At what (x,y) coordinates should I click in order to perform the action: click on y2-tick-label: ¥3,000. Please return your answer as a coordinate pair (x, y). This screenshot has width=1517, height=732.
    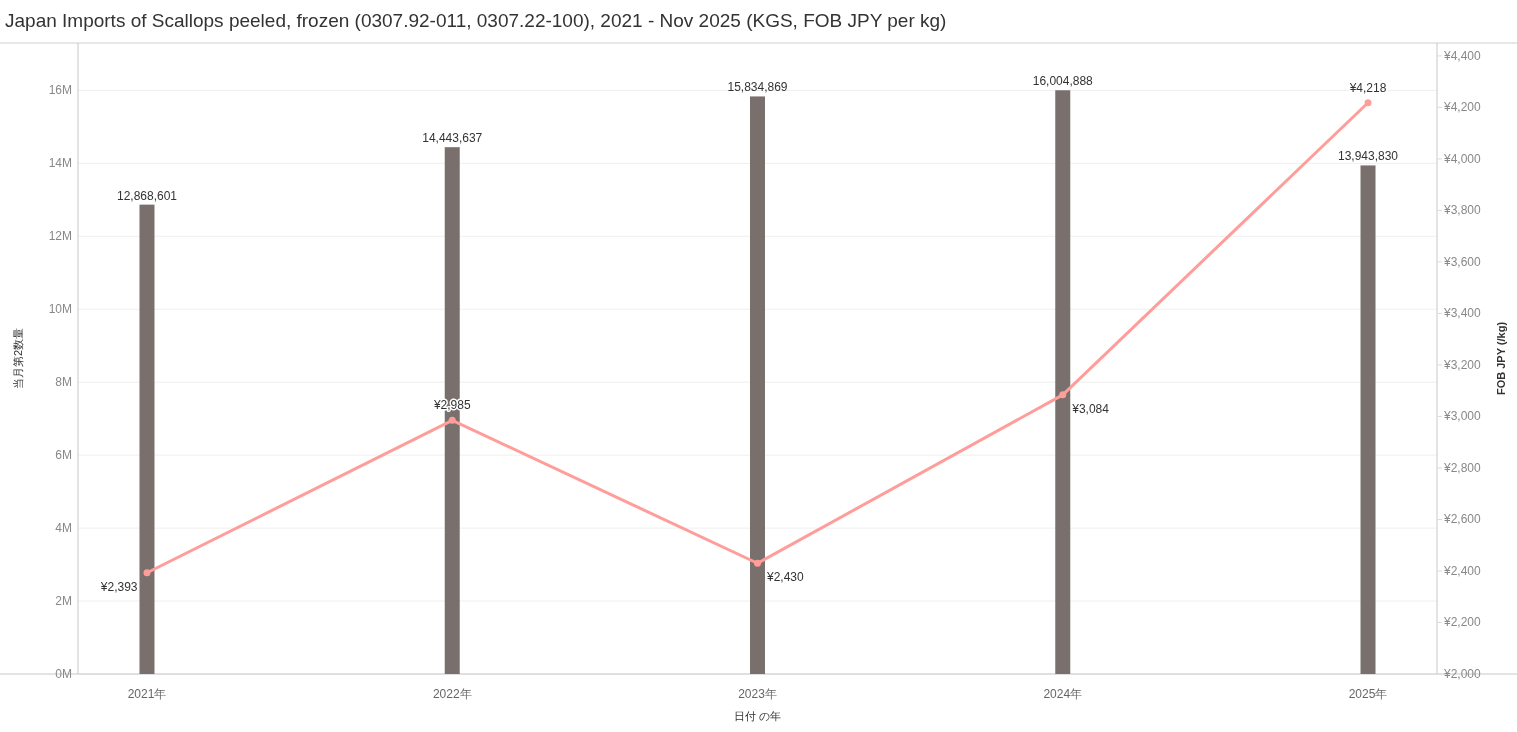
    Looking at the image, I should click on (1462, 416).